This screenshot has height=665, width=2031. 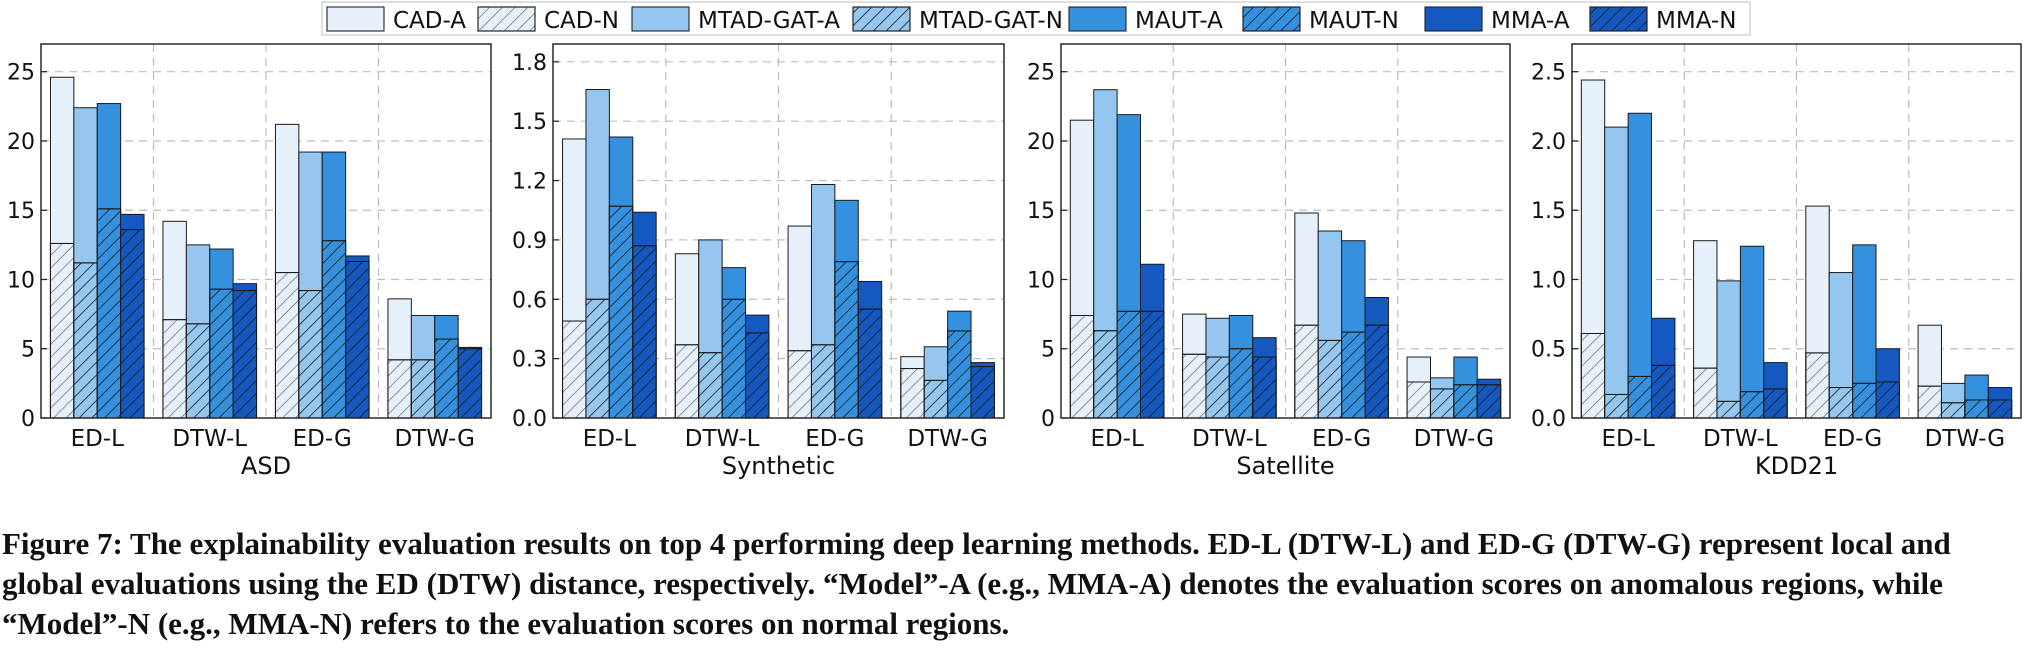 I want to click on dataset-label-kdd21: KDD21, so click(x=1796, y=466).